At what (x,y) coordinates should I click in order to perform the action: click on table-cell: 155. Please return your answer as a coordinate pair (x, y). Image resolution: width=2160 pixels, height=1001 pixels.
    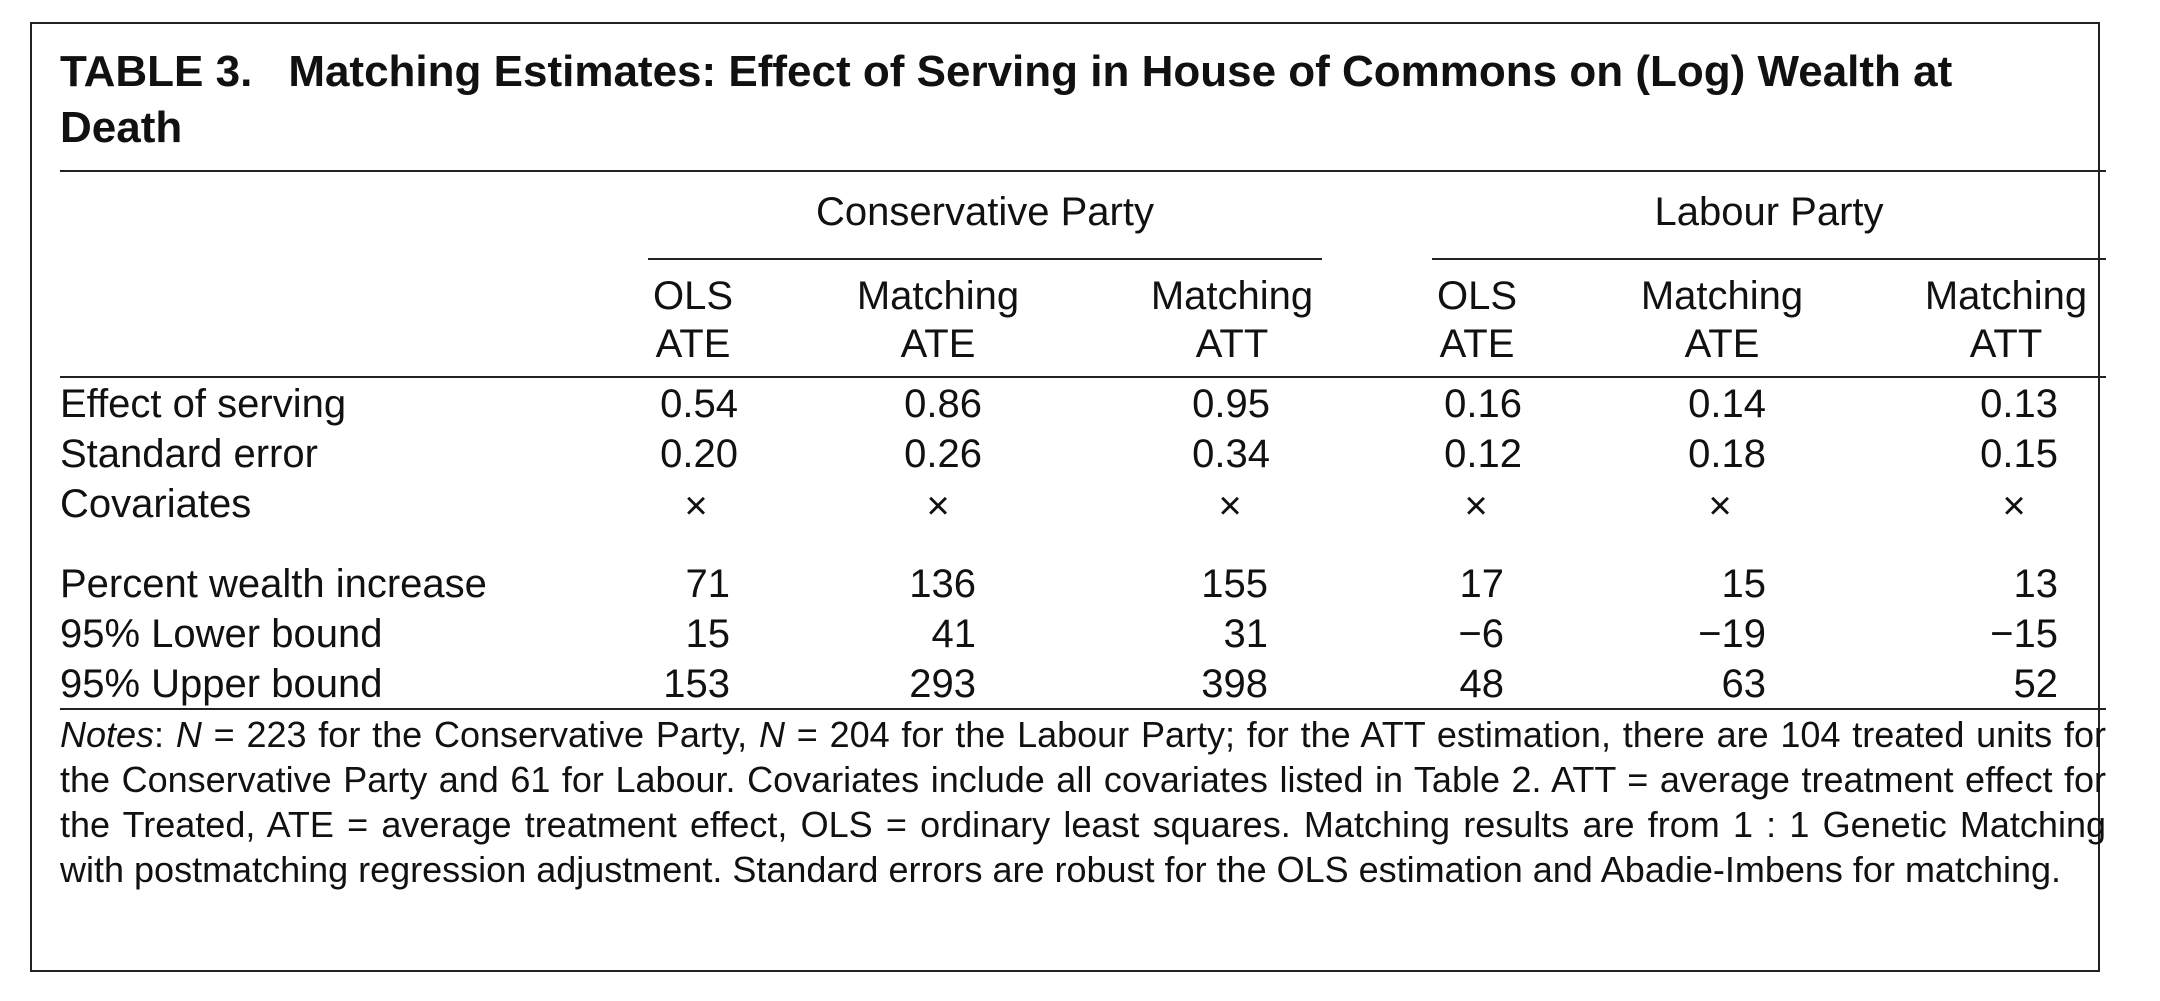
    Looking at the image, I should click on (1234, 584).